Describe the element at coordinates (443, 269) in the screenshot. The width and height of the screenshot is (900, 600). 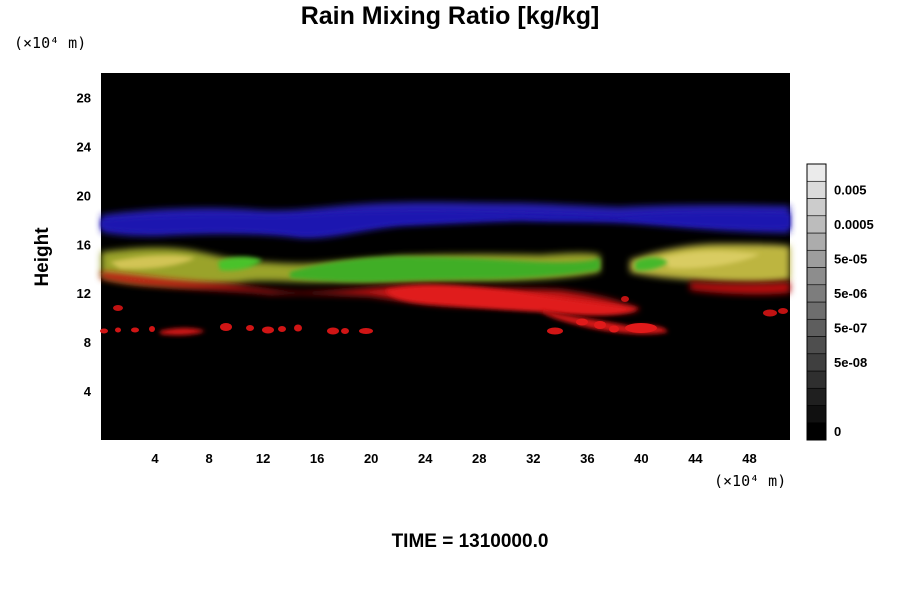
I see `rain-green-band` at that location.